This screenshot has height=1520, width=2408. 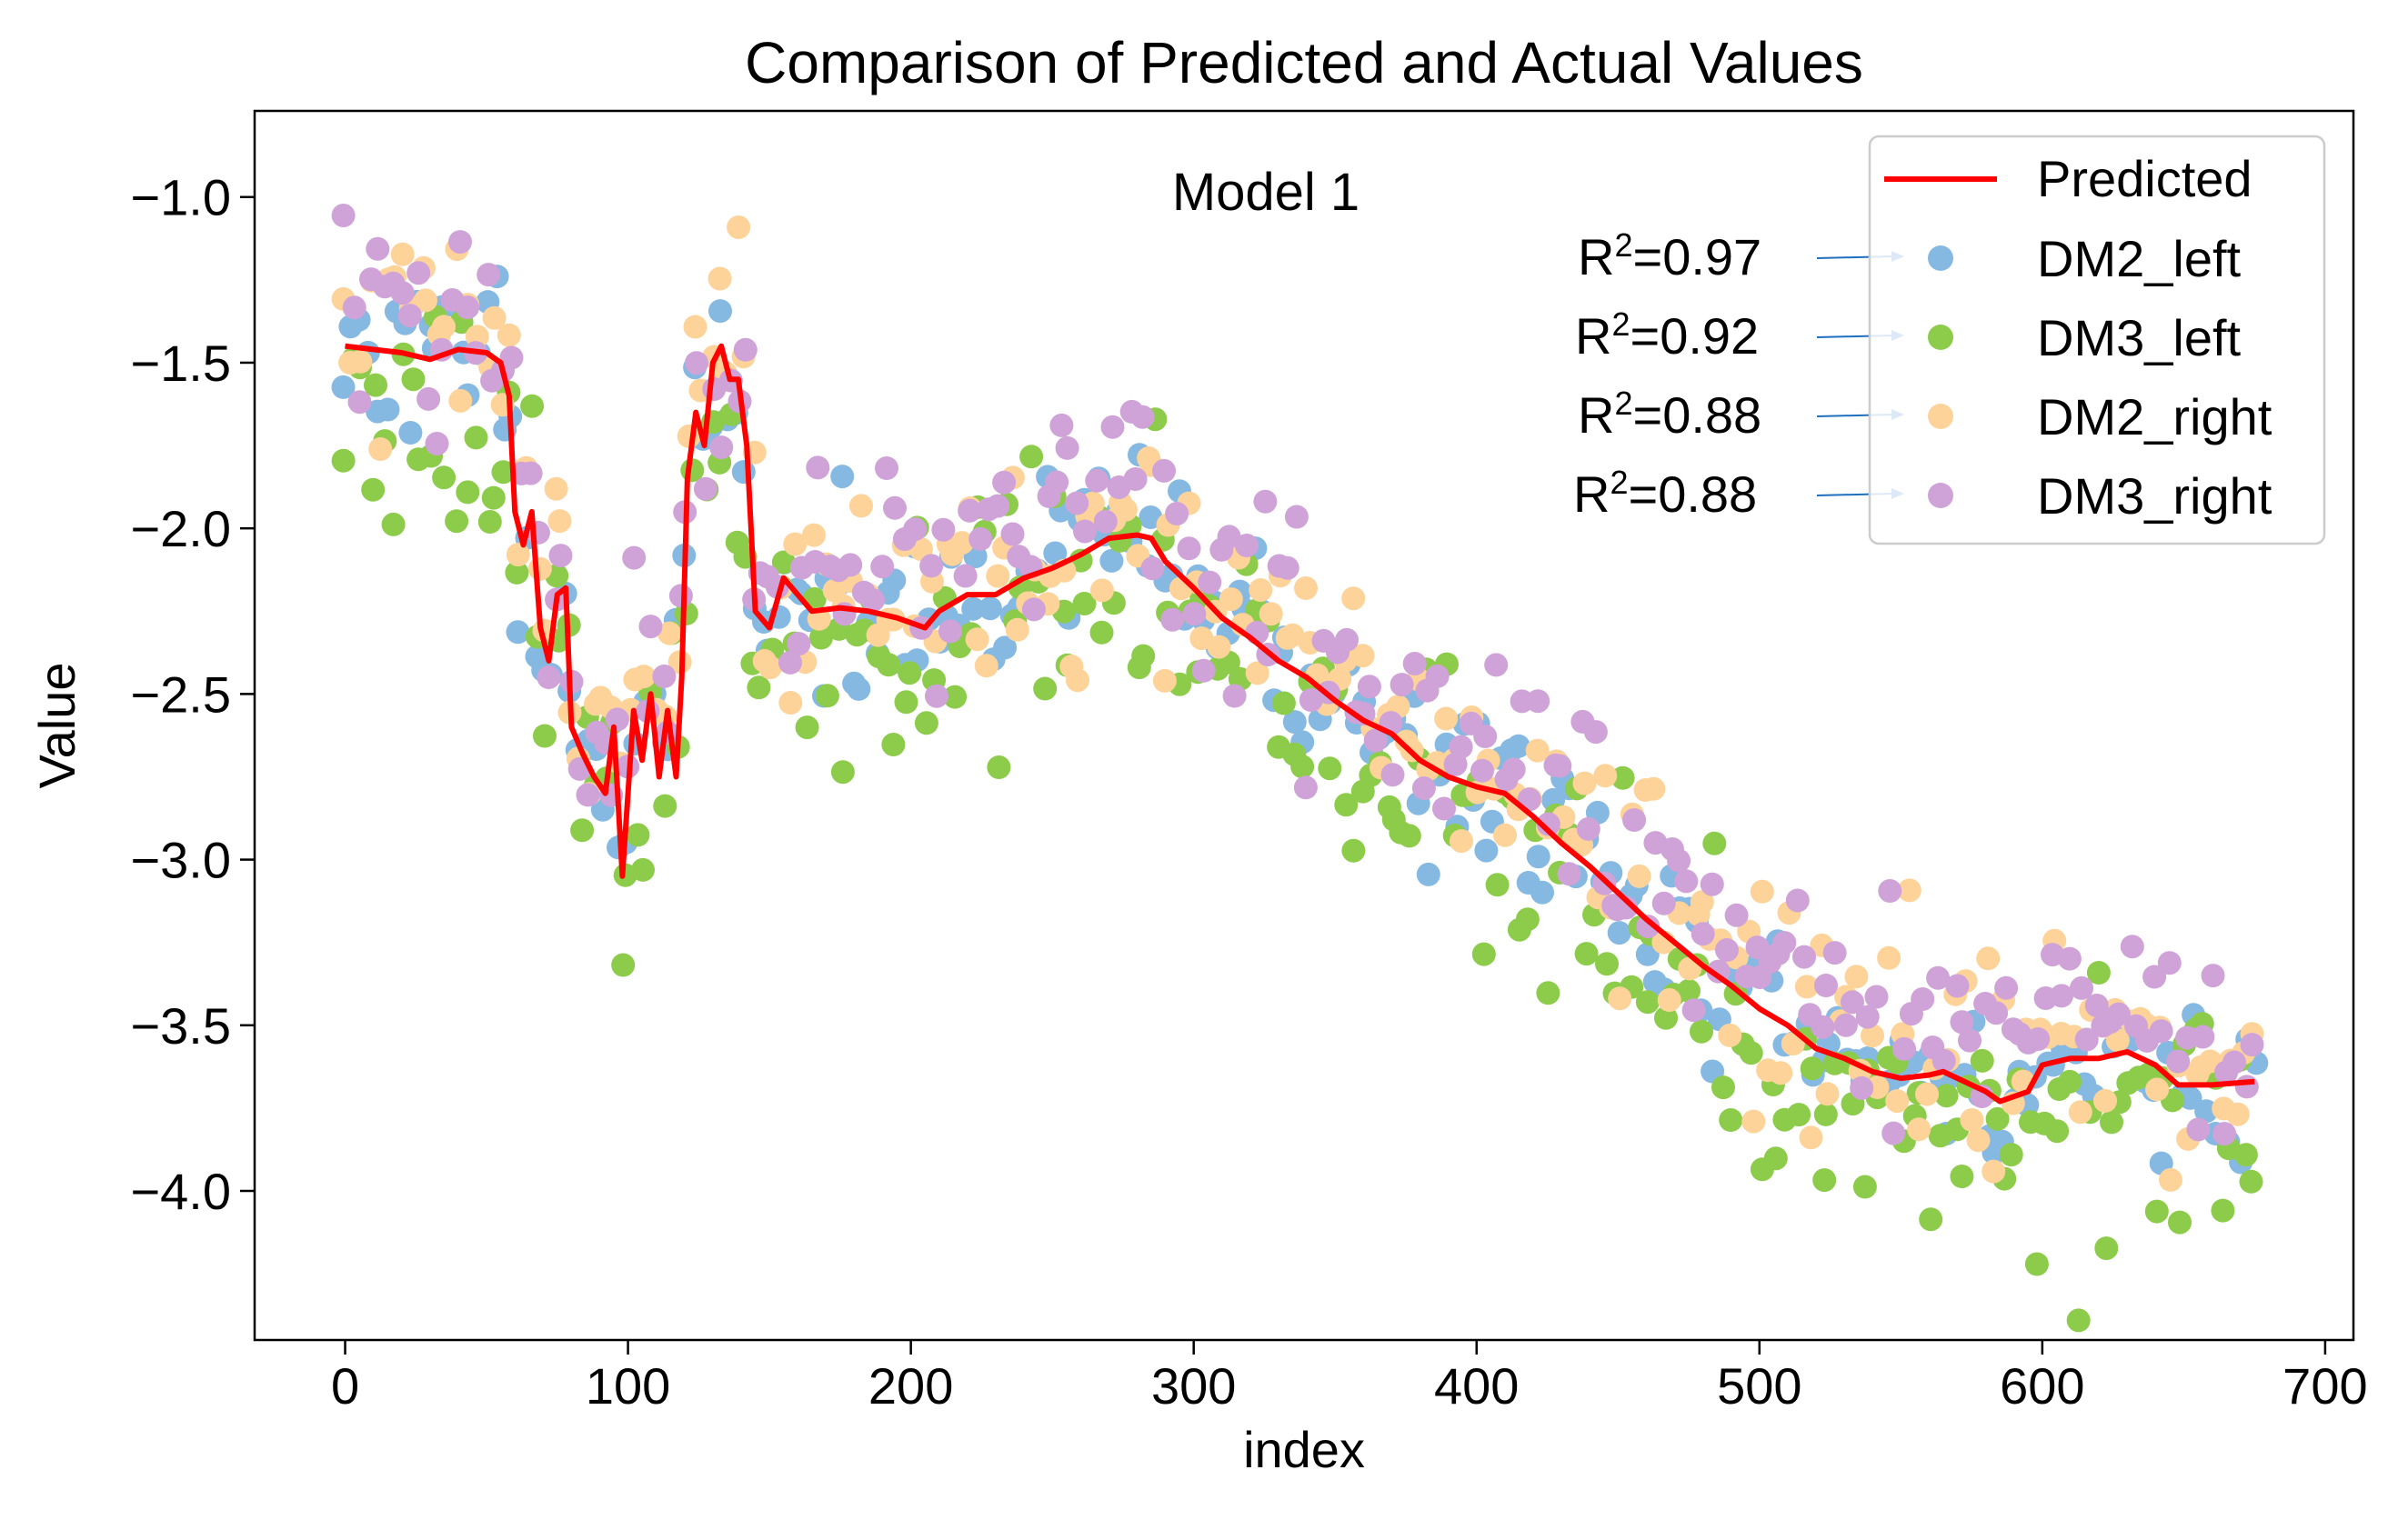 I want to click on y-tick-label: −2.5, so click(x=180, y=694).